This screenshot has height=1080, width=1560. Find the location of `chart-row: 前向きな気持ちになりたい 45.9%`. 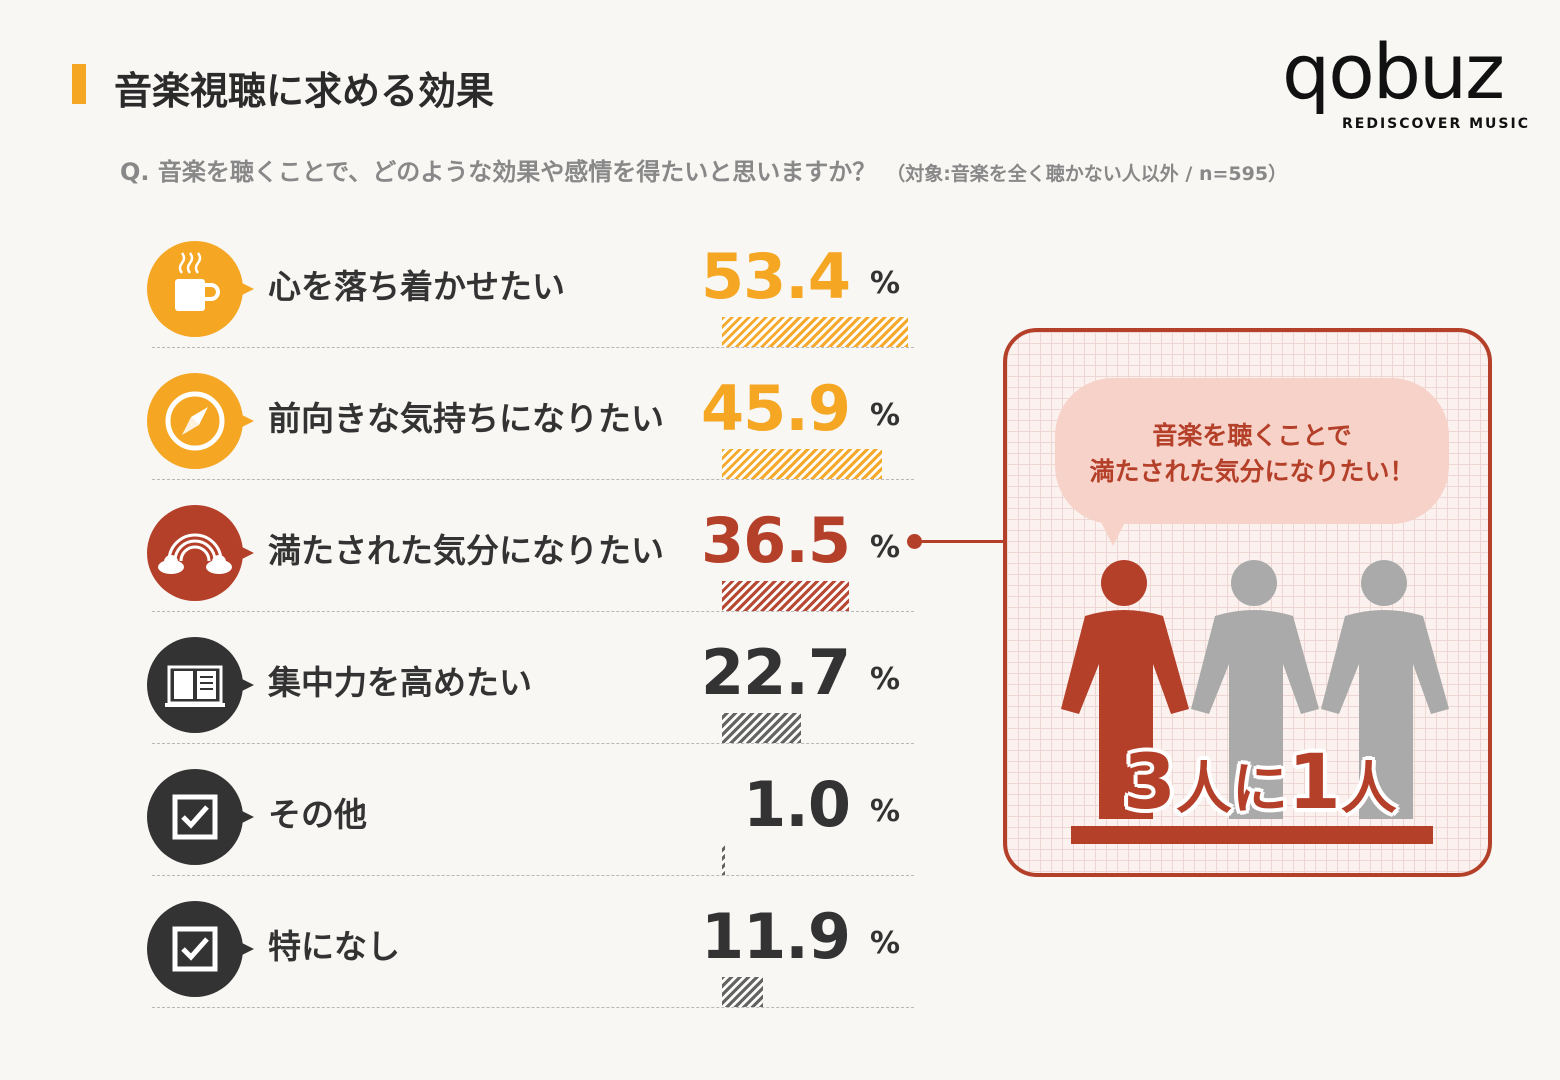

chart-row: 前向きな気持ちになりたい 45.9% is located at coordinates (470, 428).